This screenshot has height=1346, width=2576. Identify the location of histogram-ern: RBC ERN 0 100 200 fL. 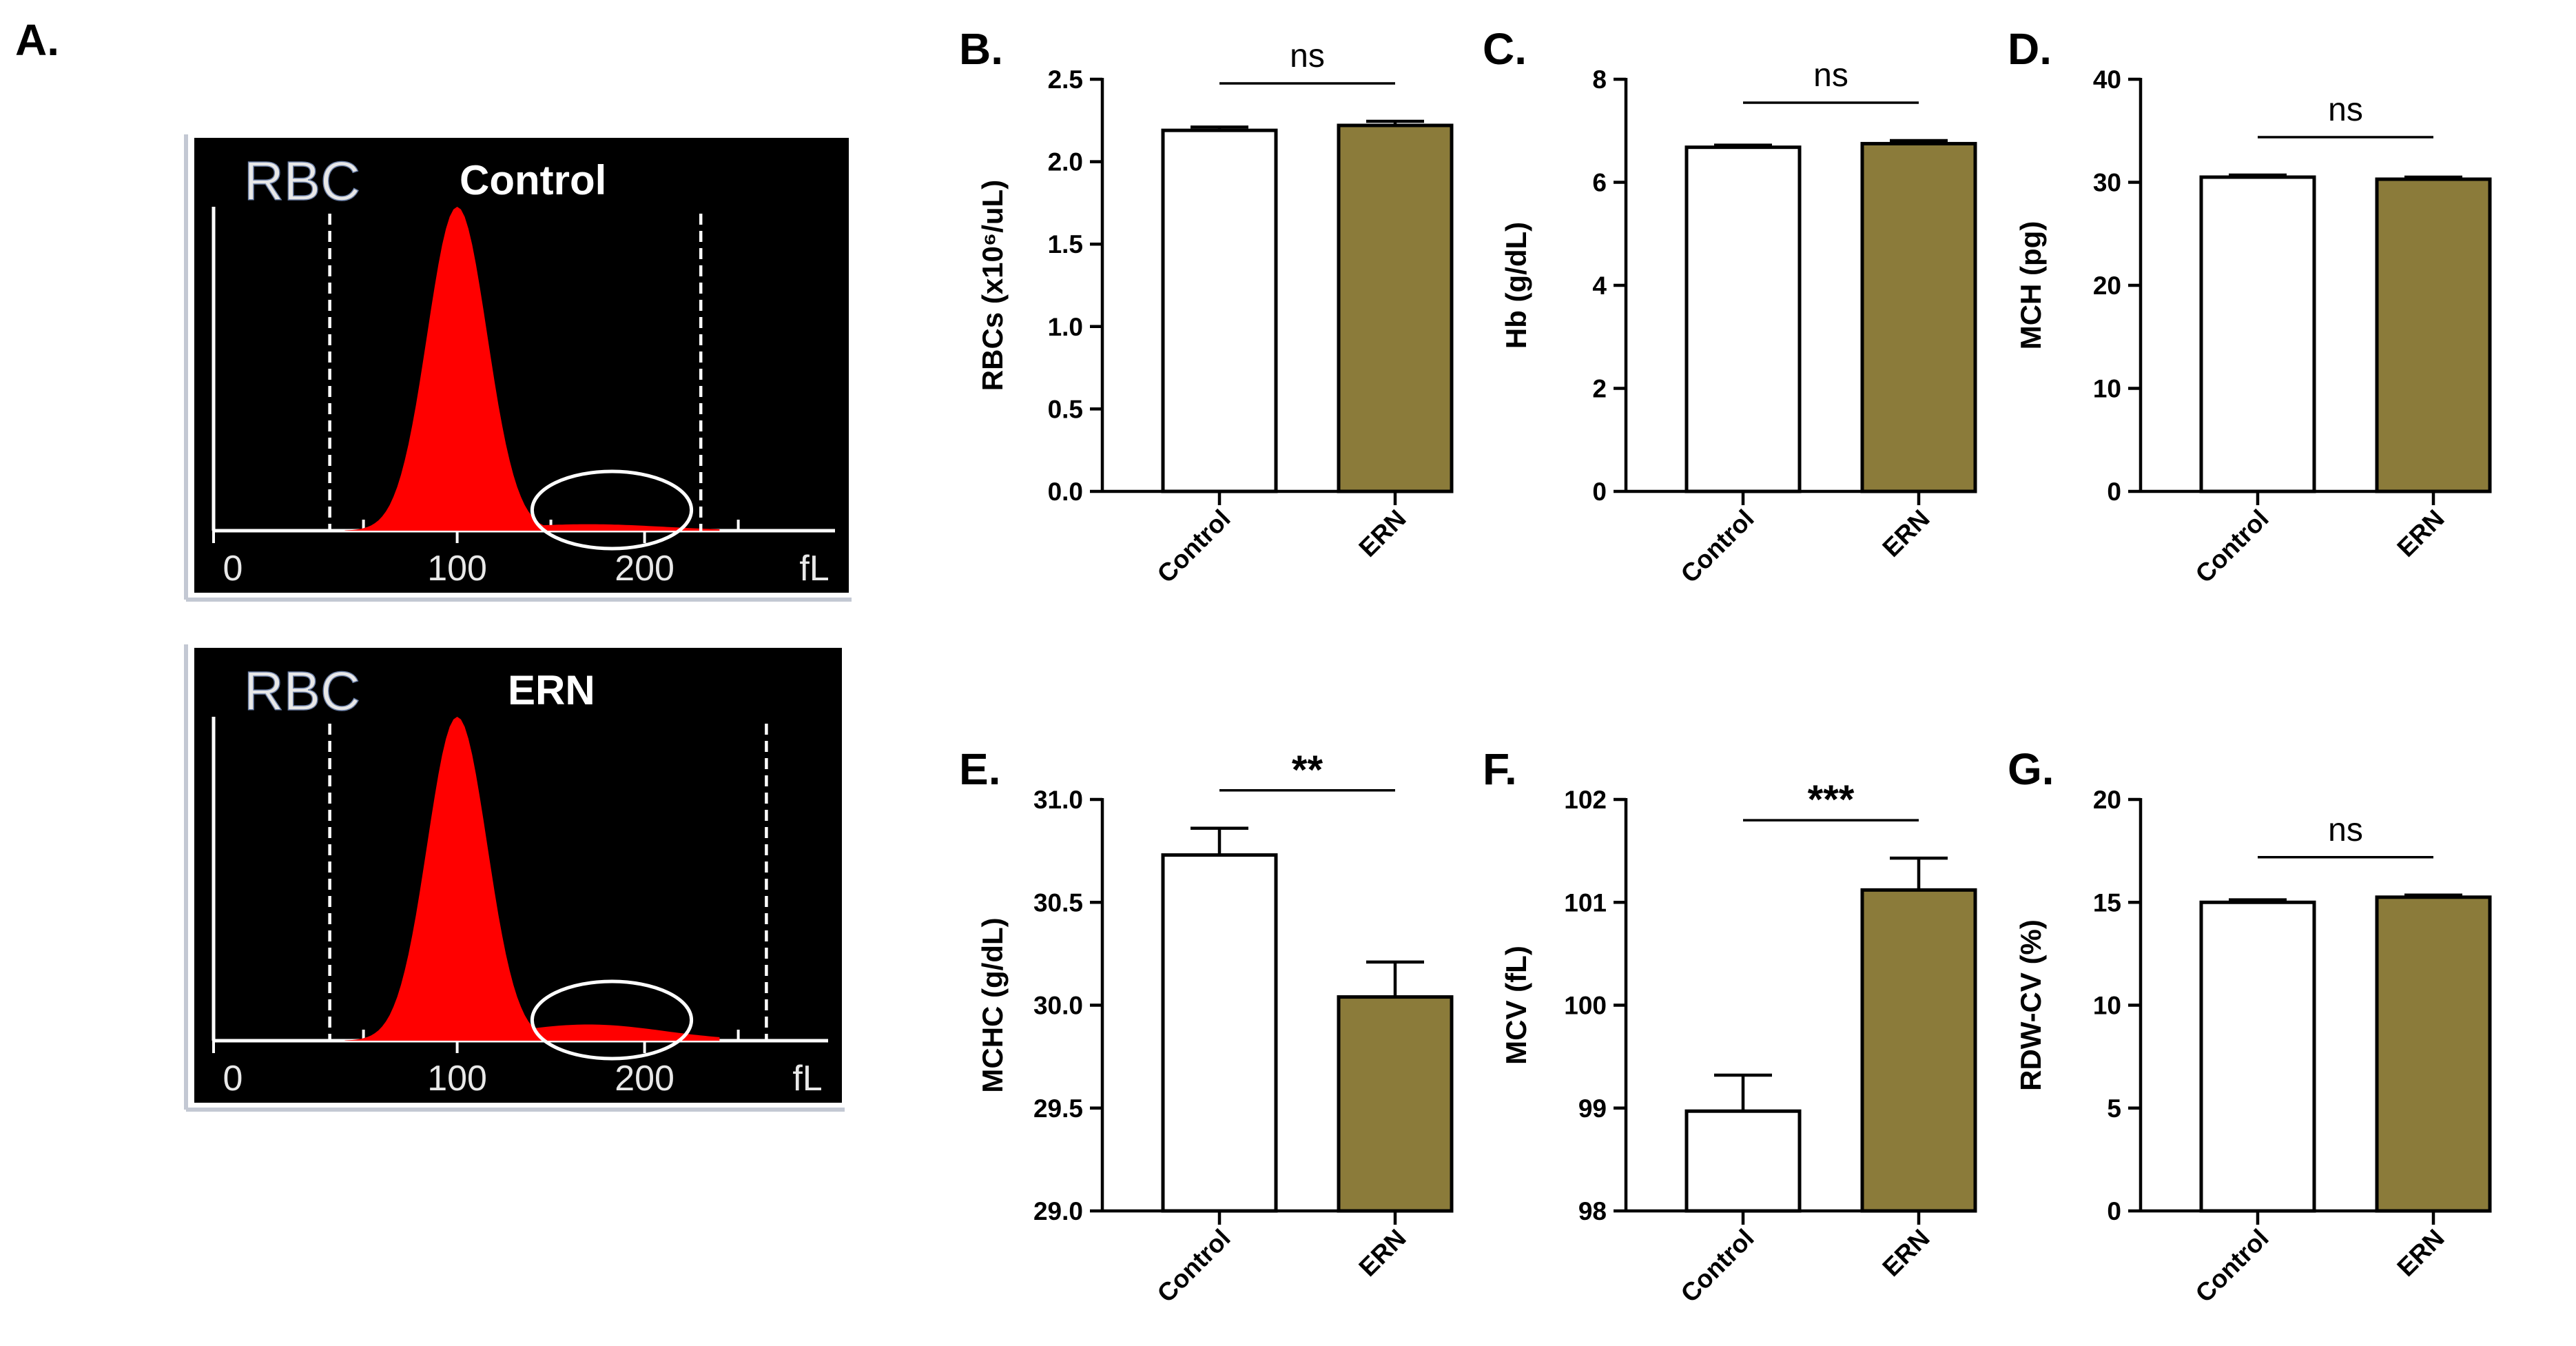
(560, 878).